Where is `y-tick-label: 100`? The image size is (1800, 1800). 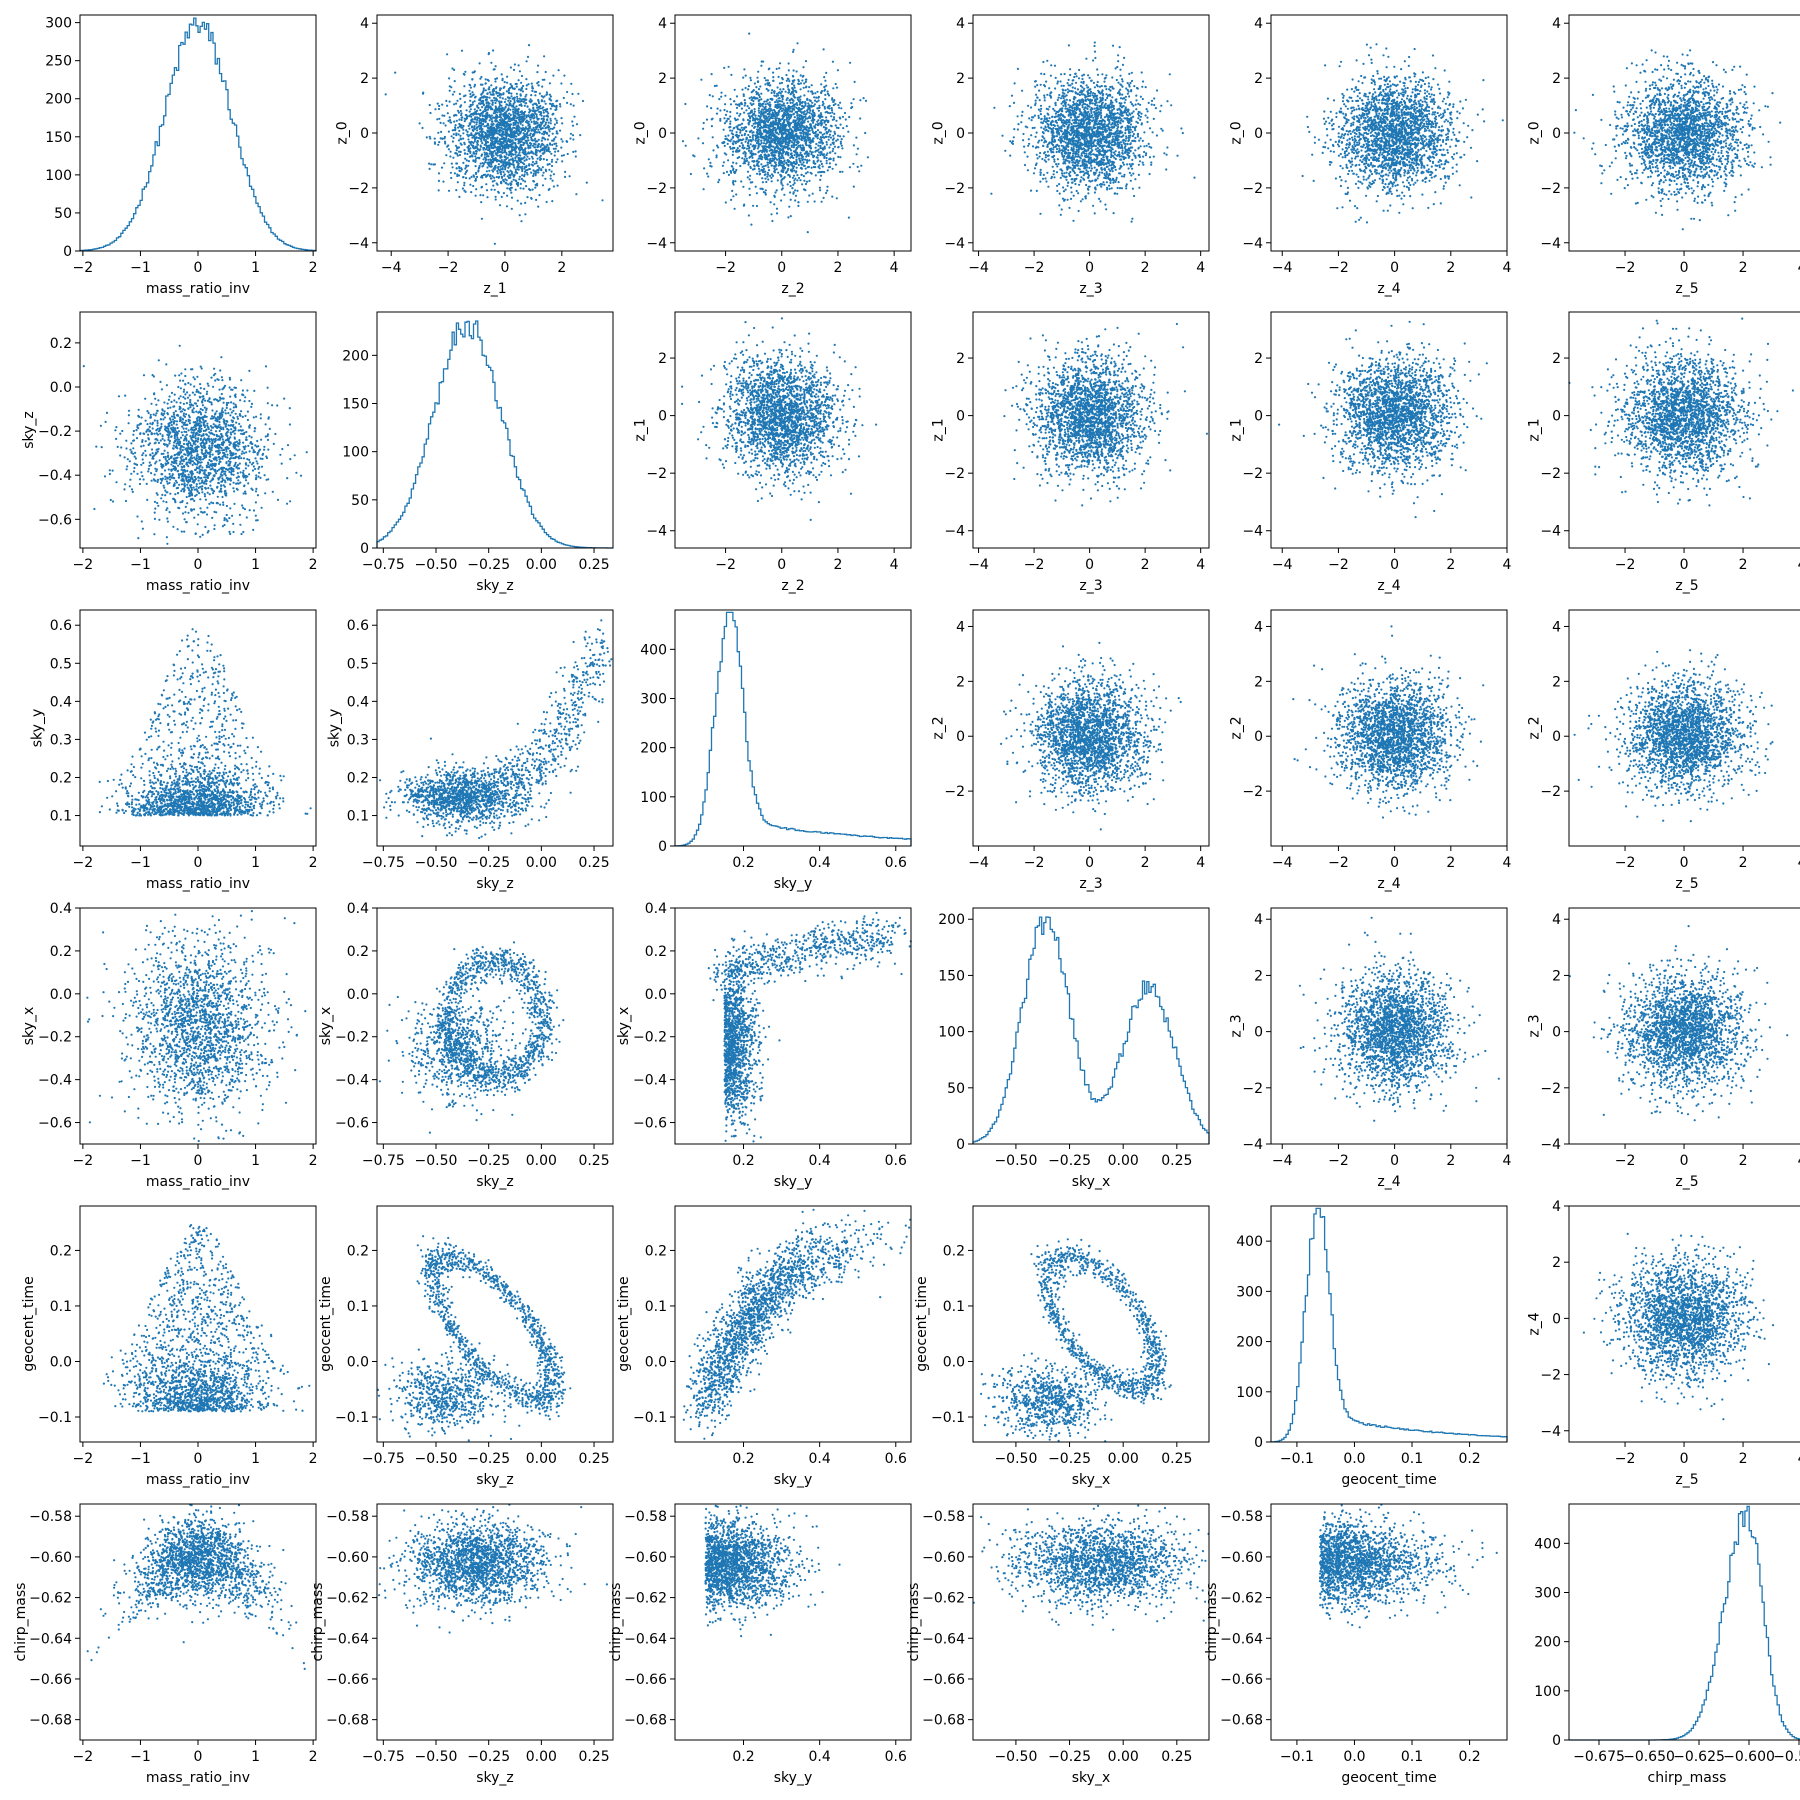
y-tick-label: 100 is located at coordinates (58, 176).